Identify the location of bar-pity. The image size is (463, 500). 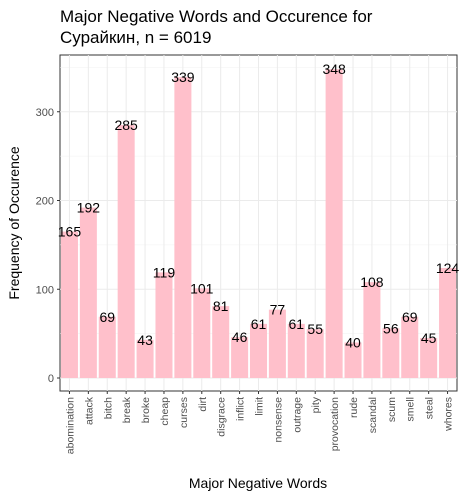
(315, 353).